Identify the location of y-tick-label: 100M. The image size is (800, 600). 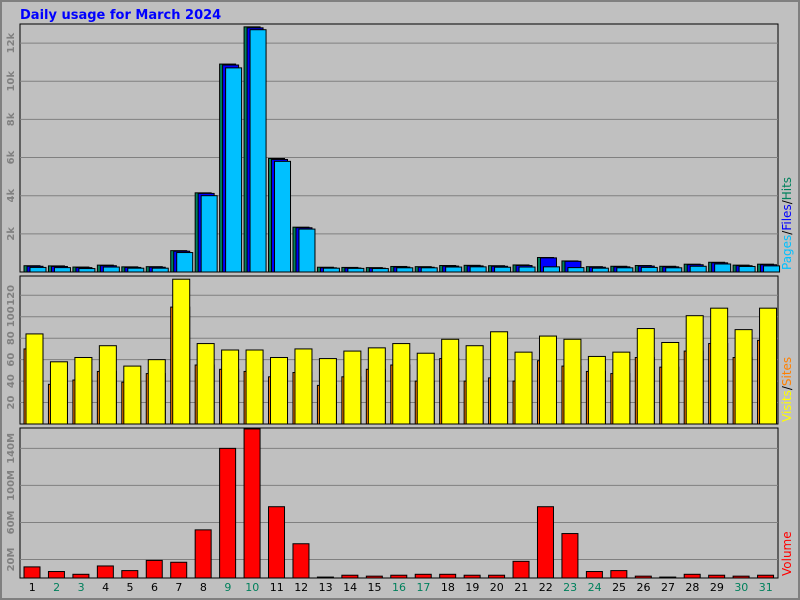
(11, 485).